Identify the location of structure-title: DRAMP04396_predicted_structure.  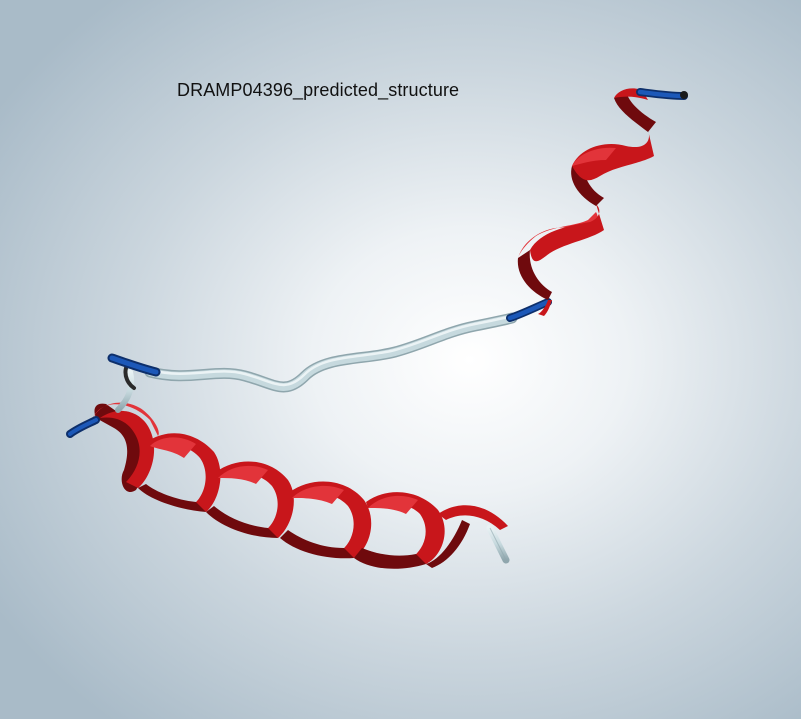
(318, 90).